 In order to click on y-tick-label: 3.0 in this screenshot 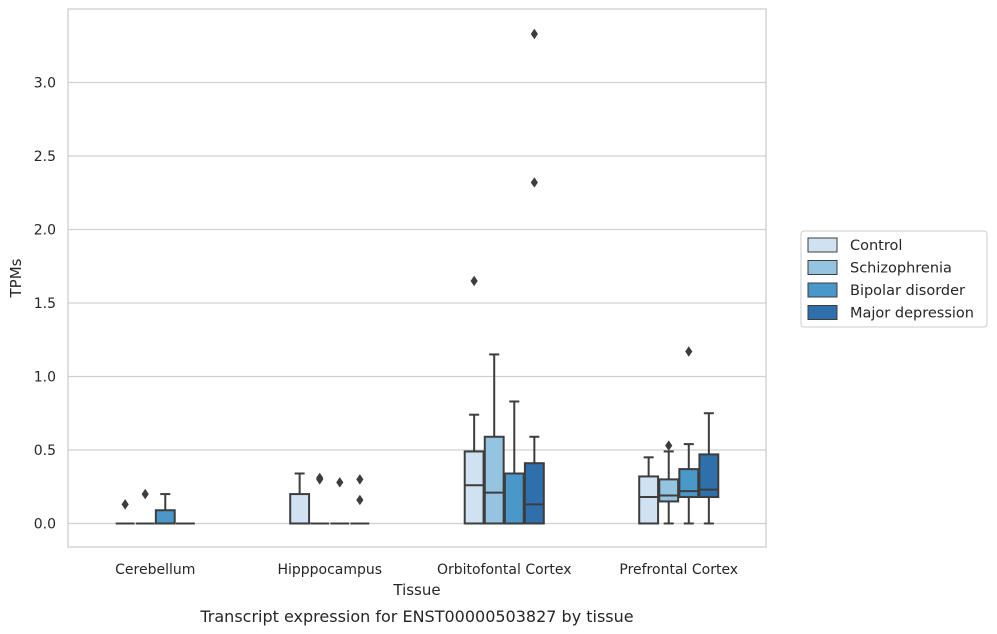, I will do `click(45, 83)`.